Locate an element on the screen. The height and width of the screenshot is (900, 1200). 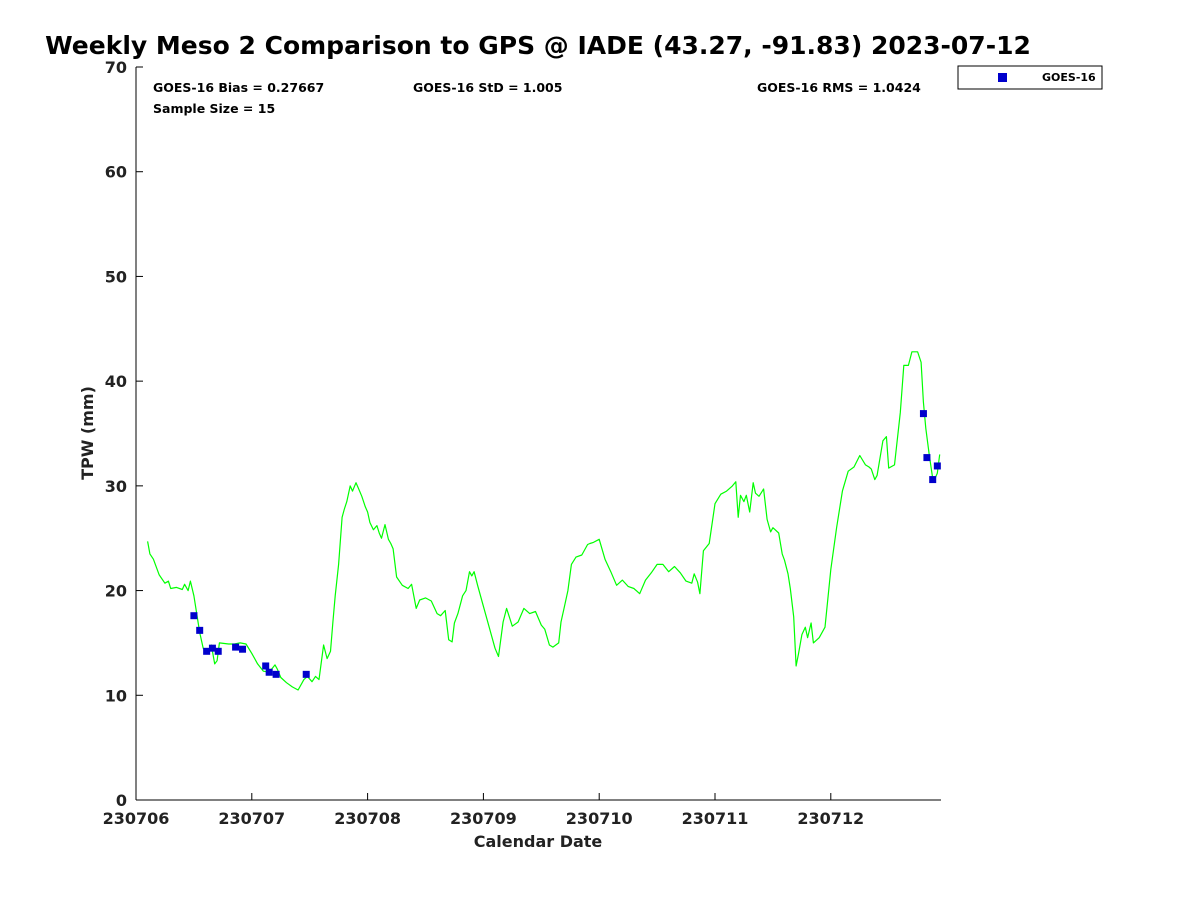
stat-bias: GOES-16 Bias = 0.27667 is located at coordinates (238, 87).